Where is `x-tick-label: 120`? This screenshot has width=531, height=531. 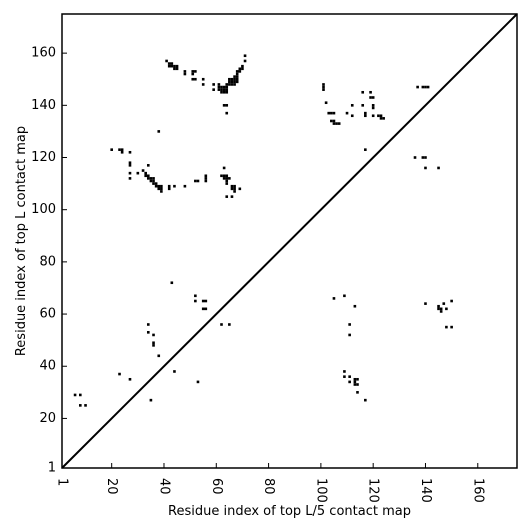 x-tick-label: 120 is located at coordinates (373, 490).